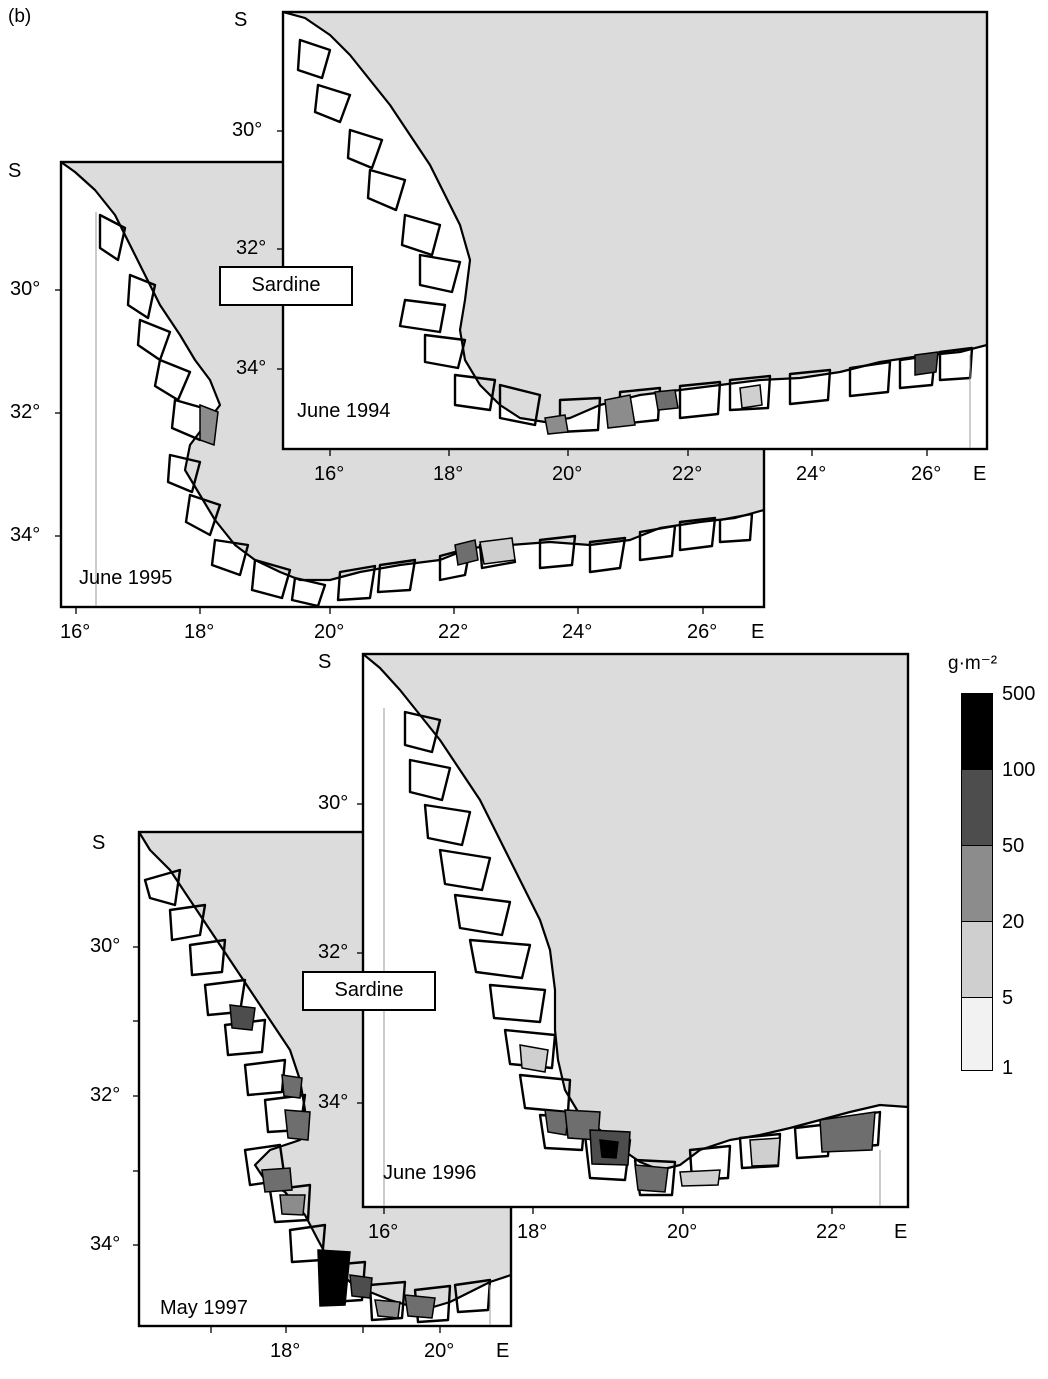  I want to click on x-tick-1997-18: 18°, so click(285, 1351).